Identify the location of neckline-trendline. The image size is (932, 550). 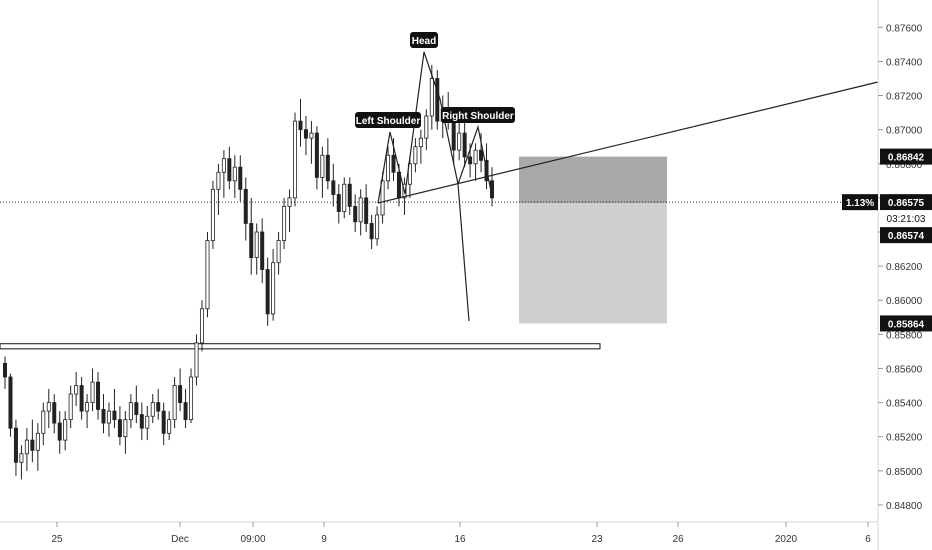
(628, 142).